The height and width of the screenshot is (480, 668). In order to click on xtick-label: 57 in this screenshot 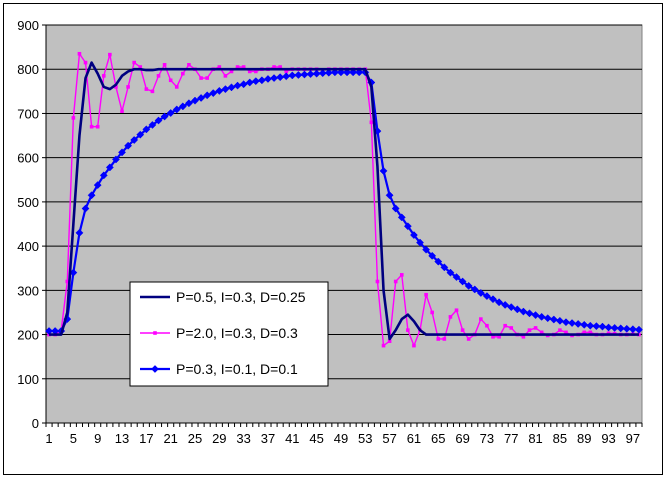, I will do `click(389, 438)`.